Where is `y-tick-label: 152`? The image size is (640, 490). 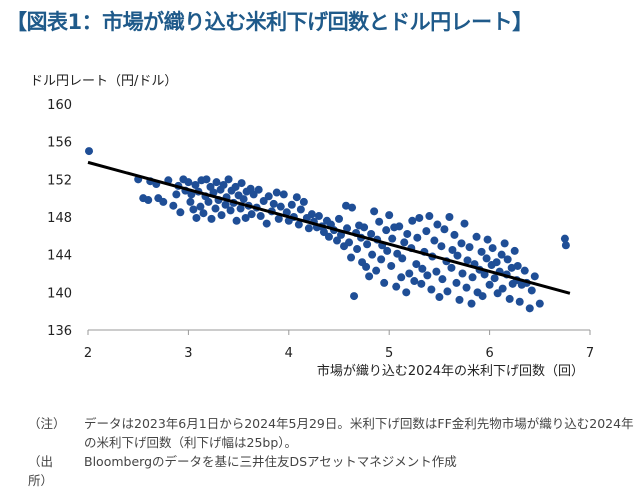 y-tick-label: 152 is located at coordinates (59, 180).